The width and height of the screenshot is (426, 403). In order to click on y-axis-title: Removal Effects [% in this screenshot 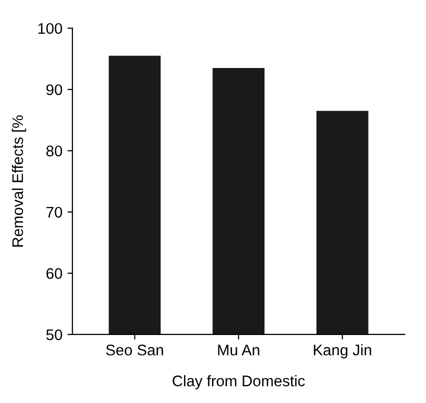, I will do `click(19, 181)`.